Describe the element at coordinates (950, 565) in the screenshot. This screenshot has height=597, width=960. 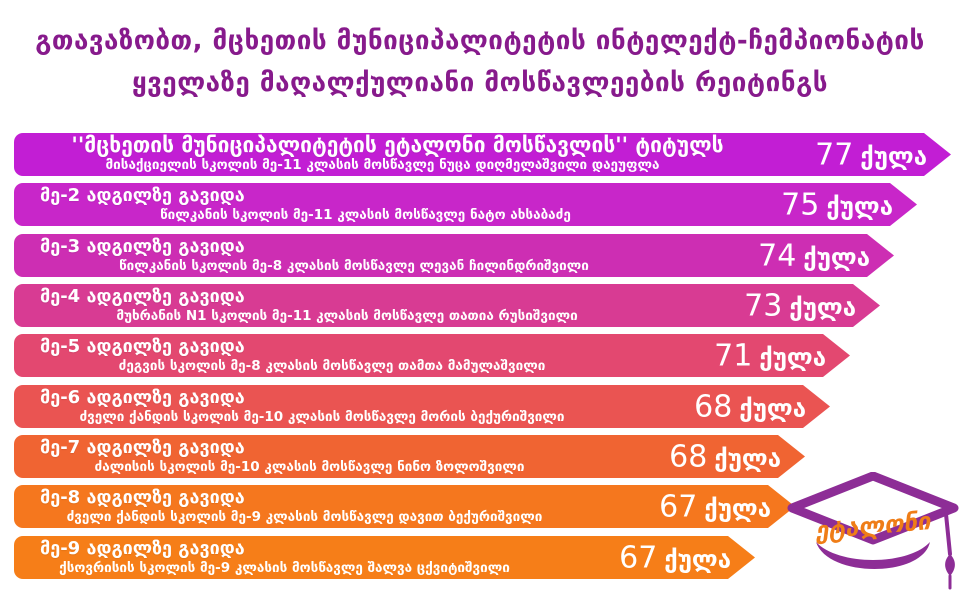
I see `tassel-bead` at that location.